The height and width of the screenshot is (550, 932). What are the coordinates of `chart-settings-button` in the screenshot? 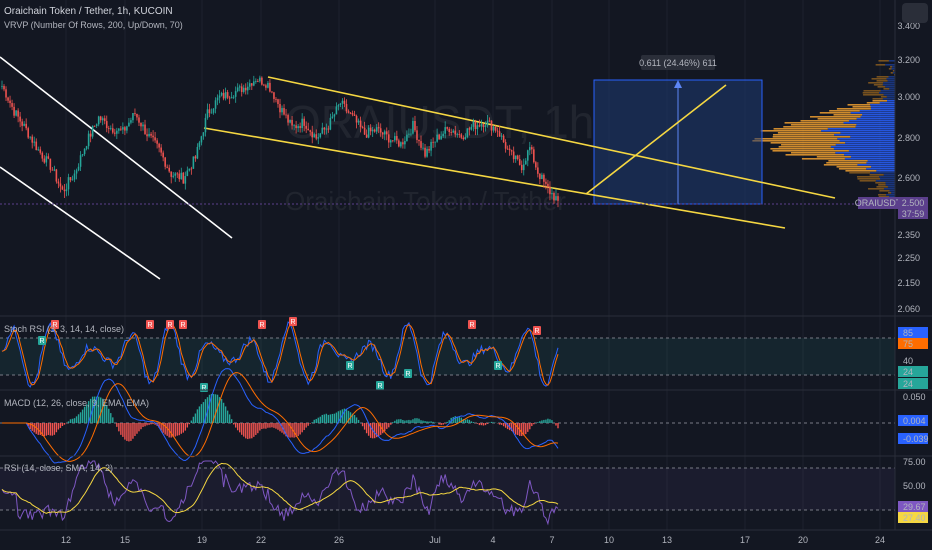 It's located at (915, 13).